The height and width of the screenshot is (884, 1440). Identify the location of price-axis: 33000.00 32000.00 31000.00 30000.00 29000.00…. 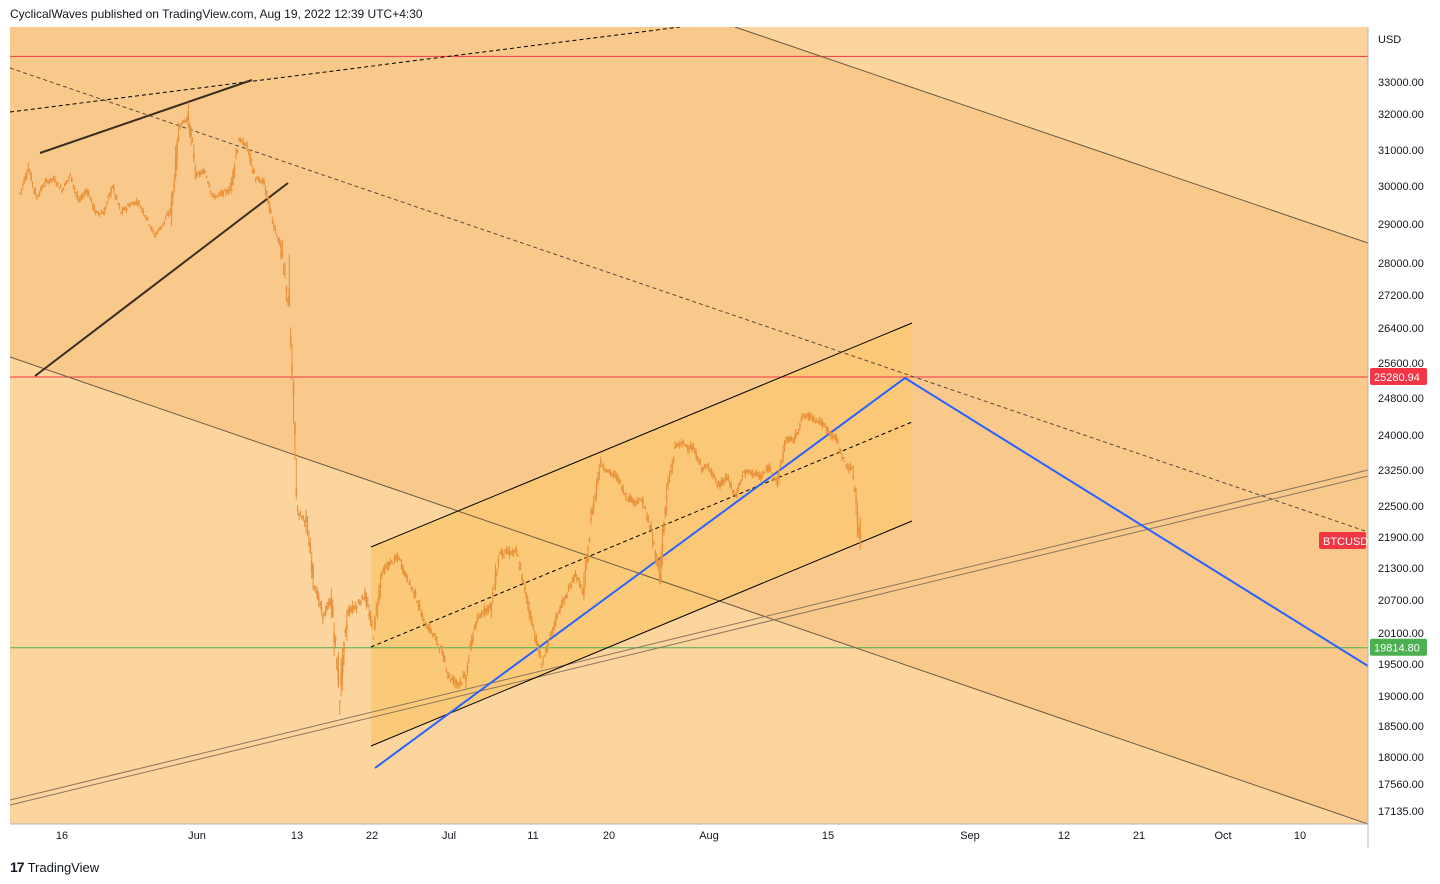
(1401, 447).